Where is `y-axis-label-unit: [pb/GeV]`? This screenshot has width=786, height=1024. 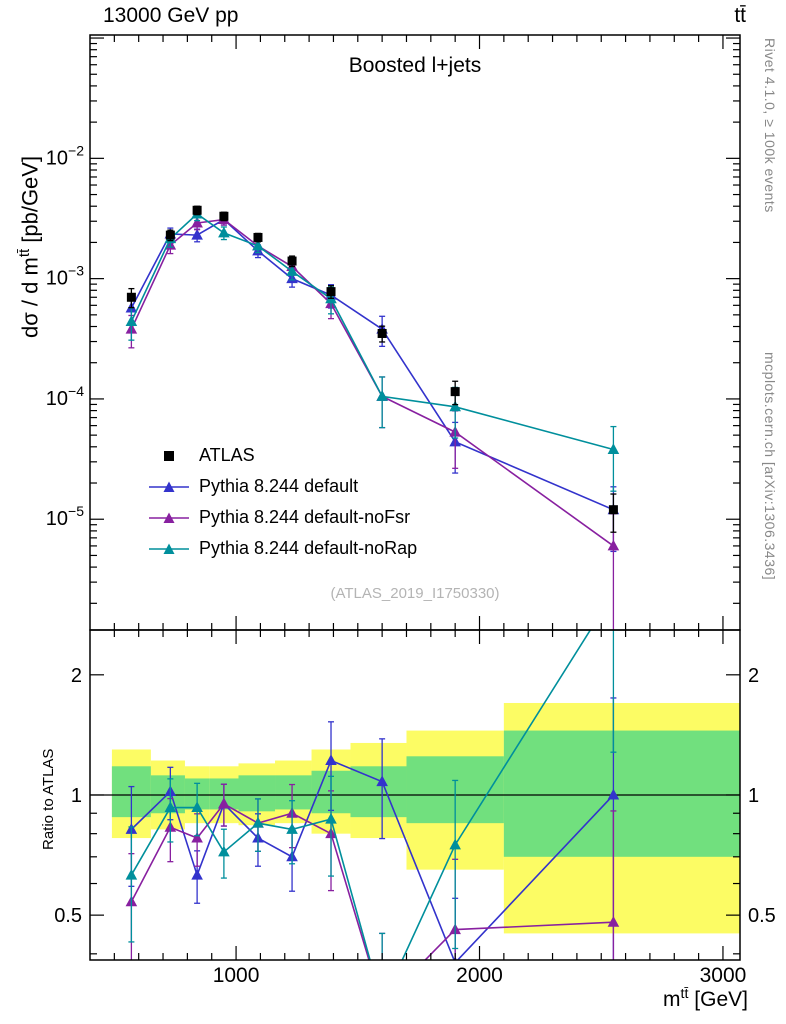 y-axis-label-unit: [pb/GeV] is located at coordinates (30, 202).